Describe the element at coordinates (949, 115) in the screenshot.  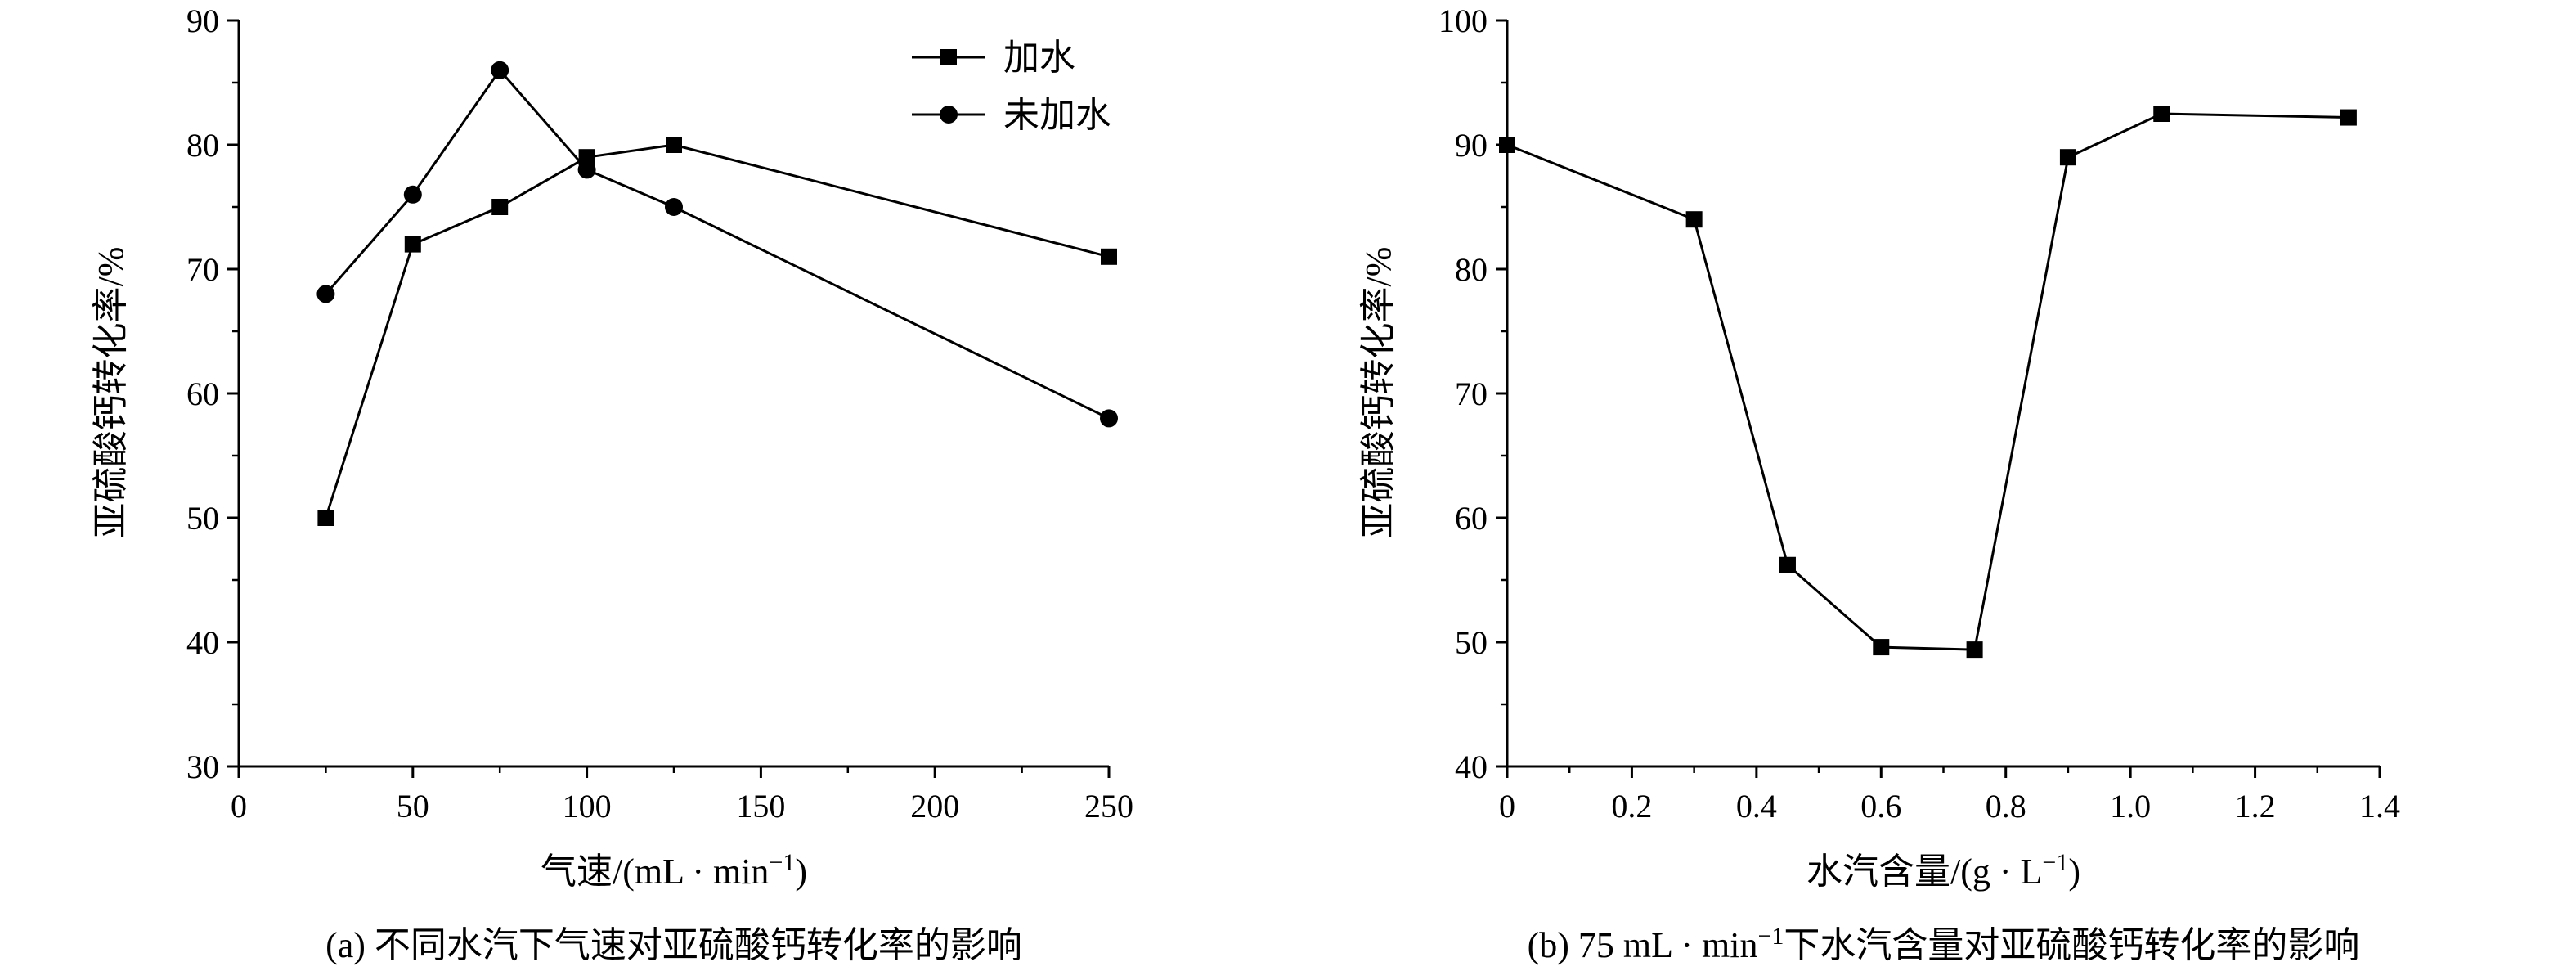
I see `legend-marker-circle` at that location.